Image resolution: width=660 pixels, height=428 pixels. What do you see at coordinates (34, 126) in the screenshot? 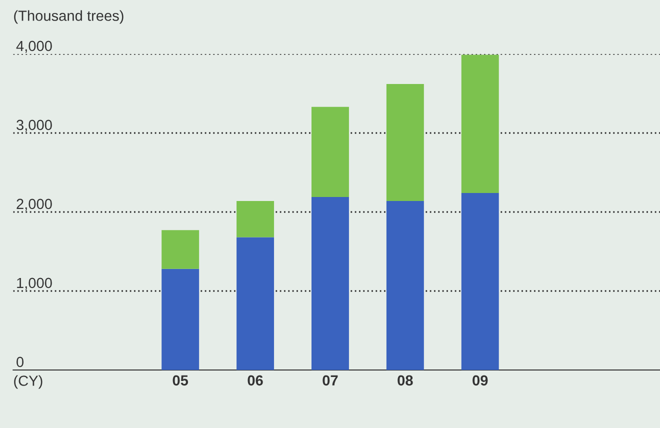
I see `y-tick-label: 3,000` at bounding box center [34, 126].